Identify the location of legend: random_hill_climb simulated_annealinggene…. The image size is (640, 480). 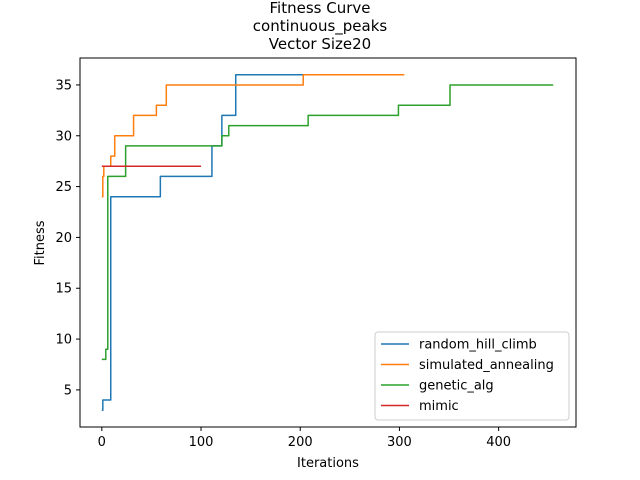
(472, 376).